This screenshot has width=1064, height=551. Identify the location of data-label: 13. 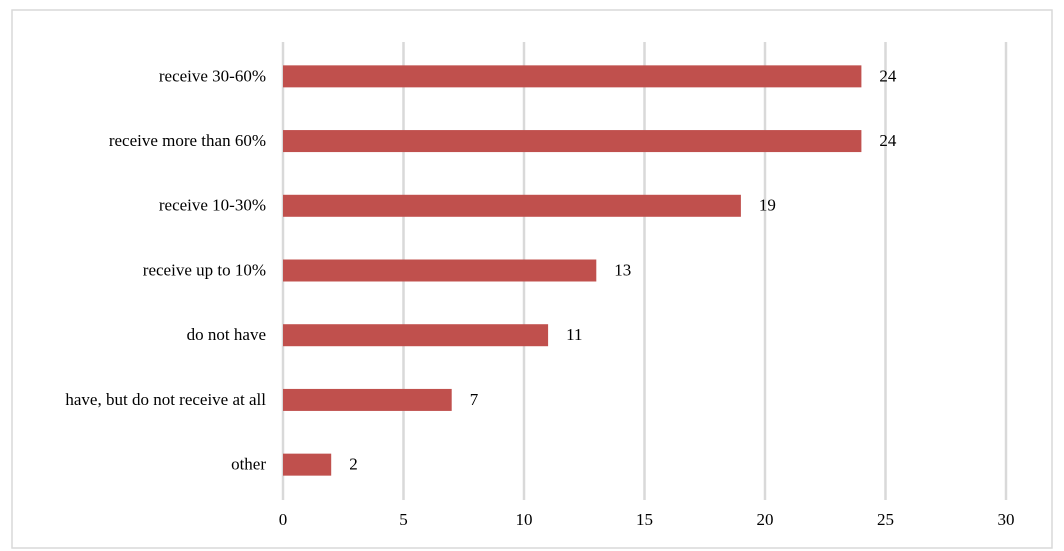
(622, 269).